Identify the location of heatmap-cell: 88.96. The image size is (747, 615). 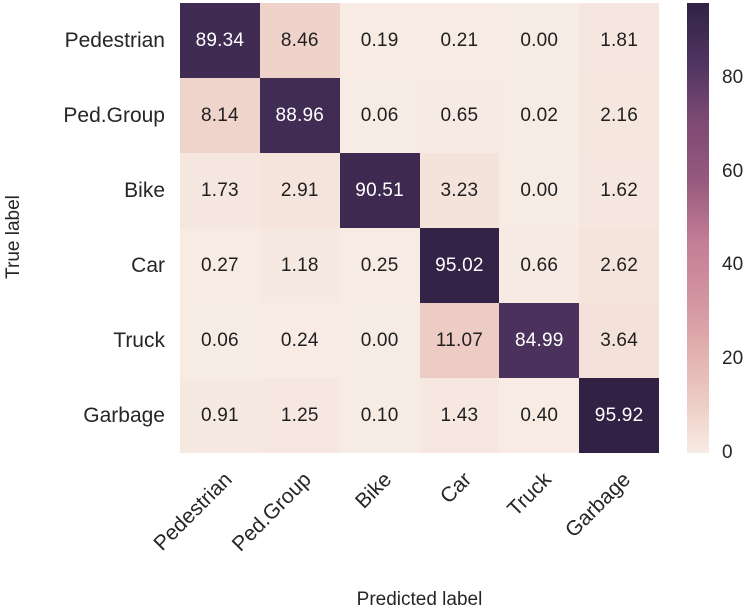
(299, 115).